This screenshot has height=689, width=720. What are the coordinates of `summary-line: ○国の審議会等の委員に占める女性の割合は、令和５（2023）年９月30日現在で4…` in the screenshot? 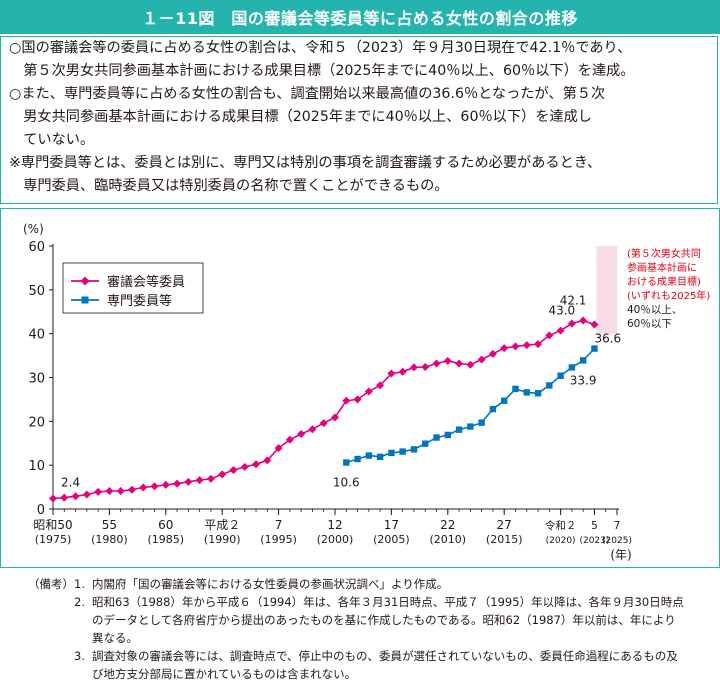 It's located at (320, 48).